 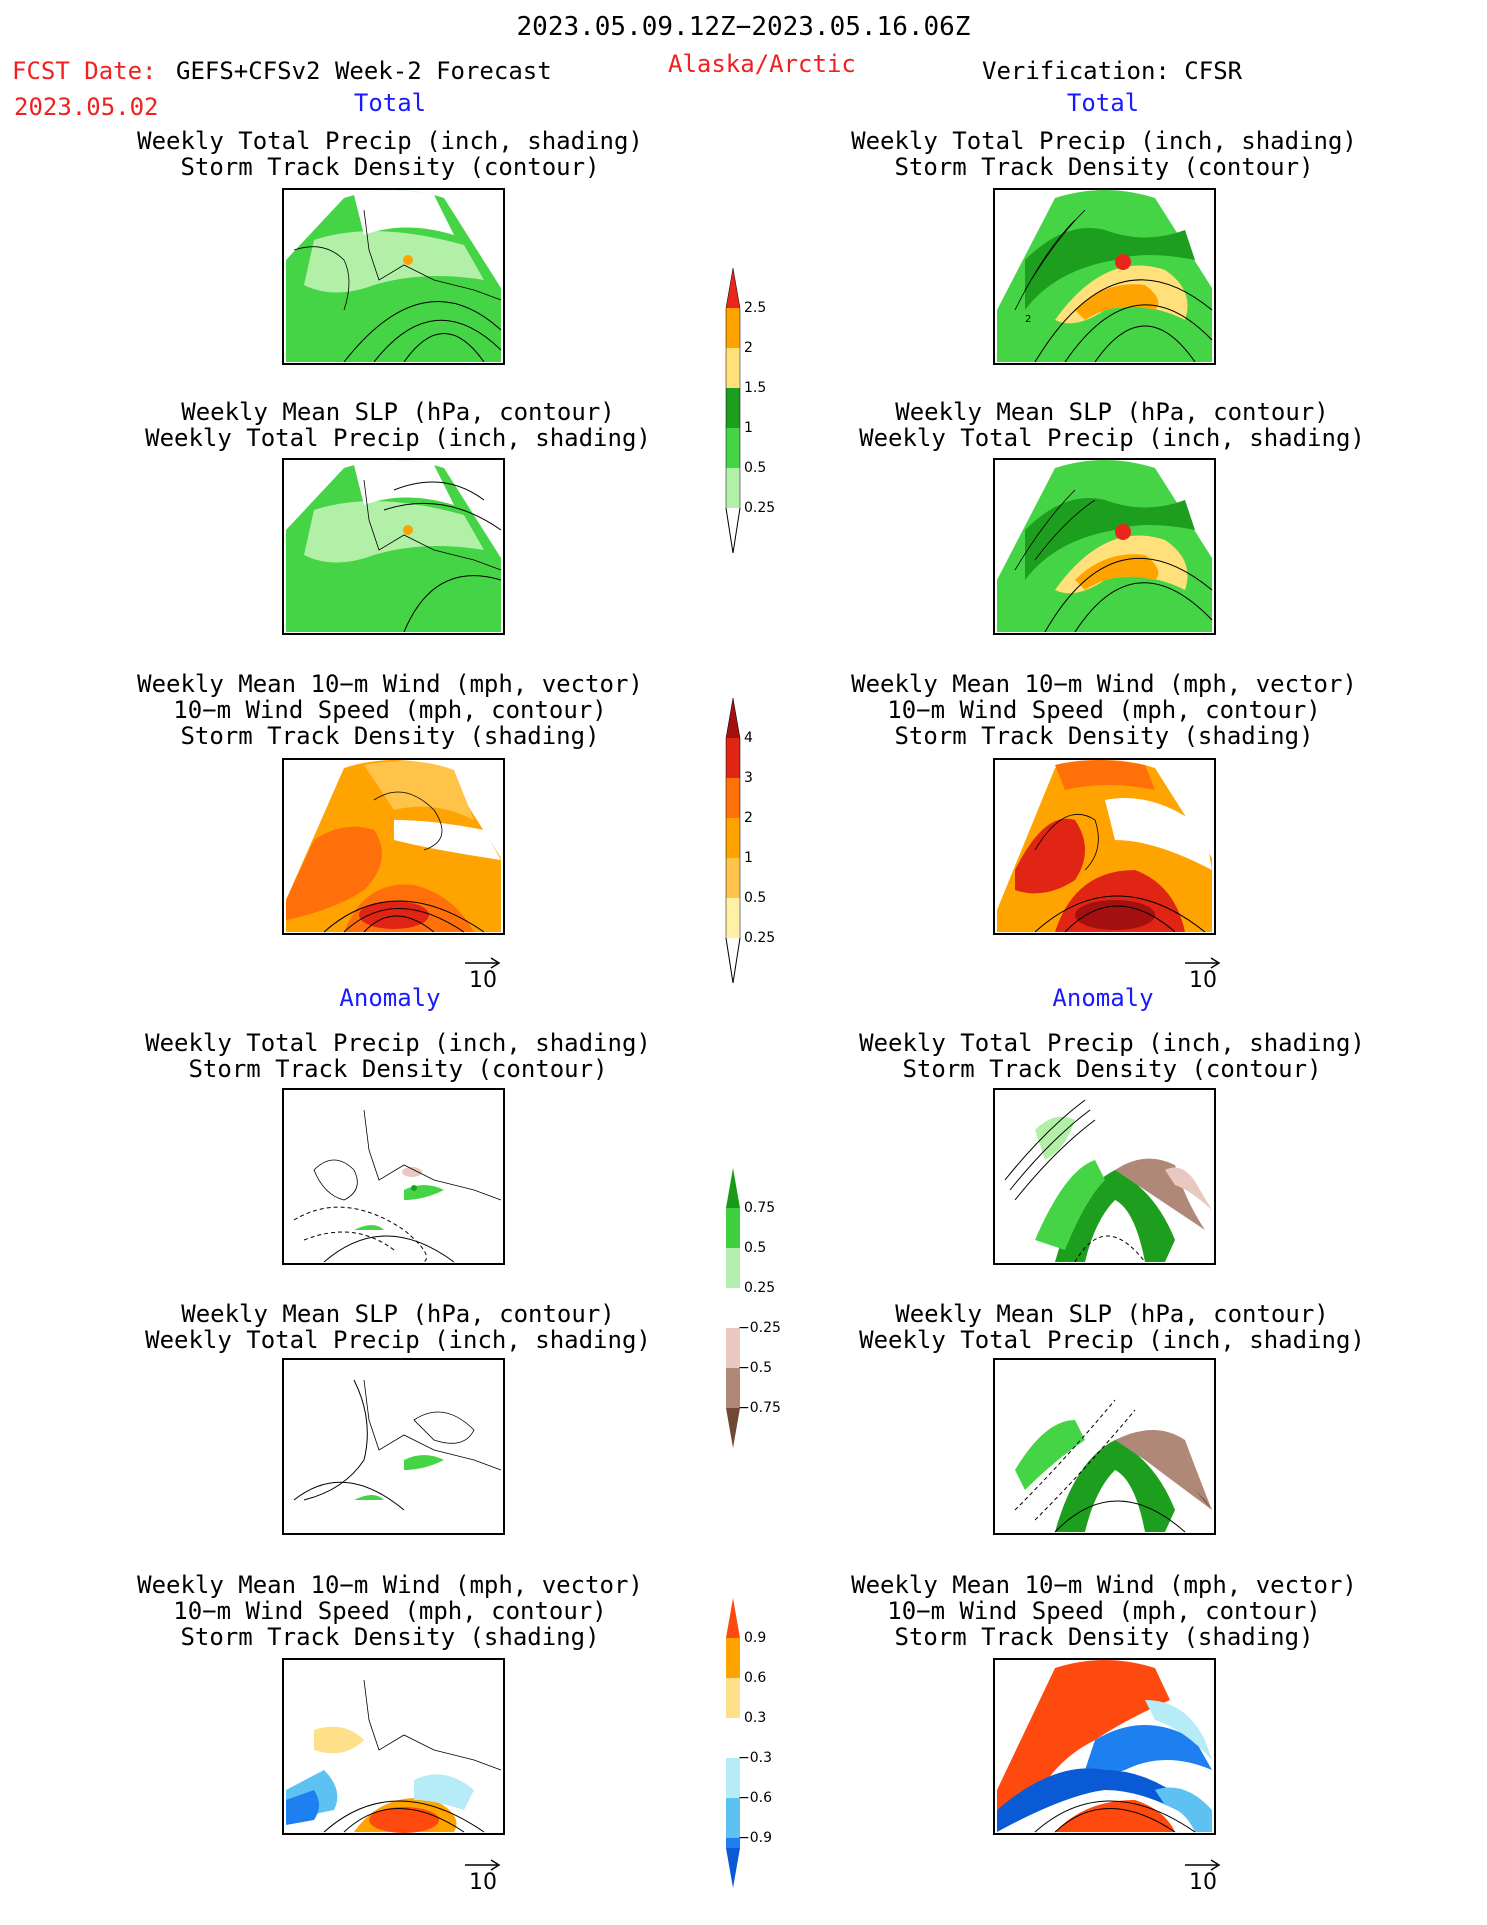 What do you see at coordinates (762, 64) in the screenshot?
I see `region-label: Alaska/Arctic` at bounding box center [762, 64].